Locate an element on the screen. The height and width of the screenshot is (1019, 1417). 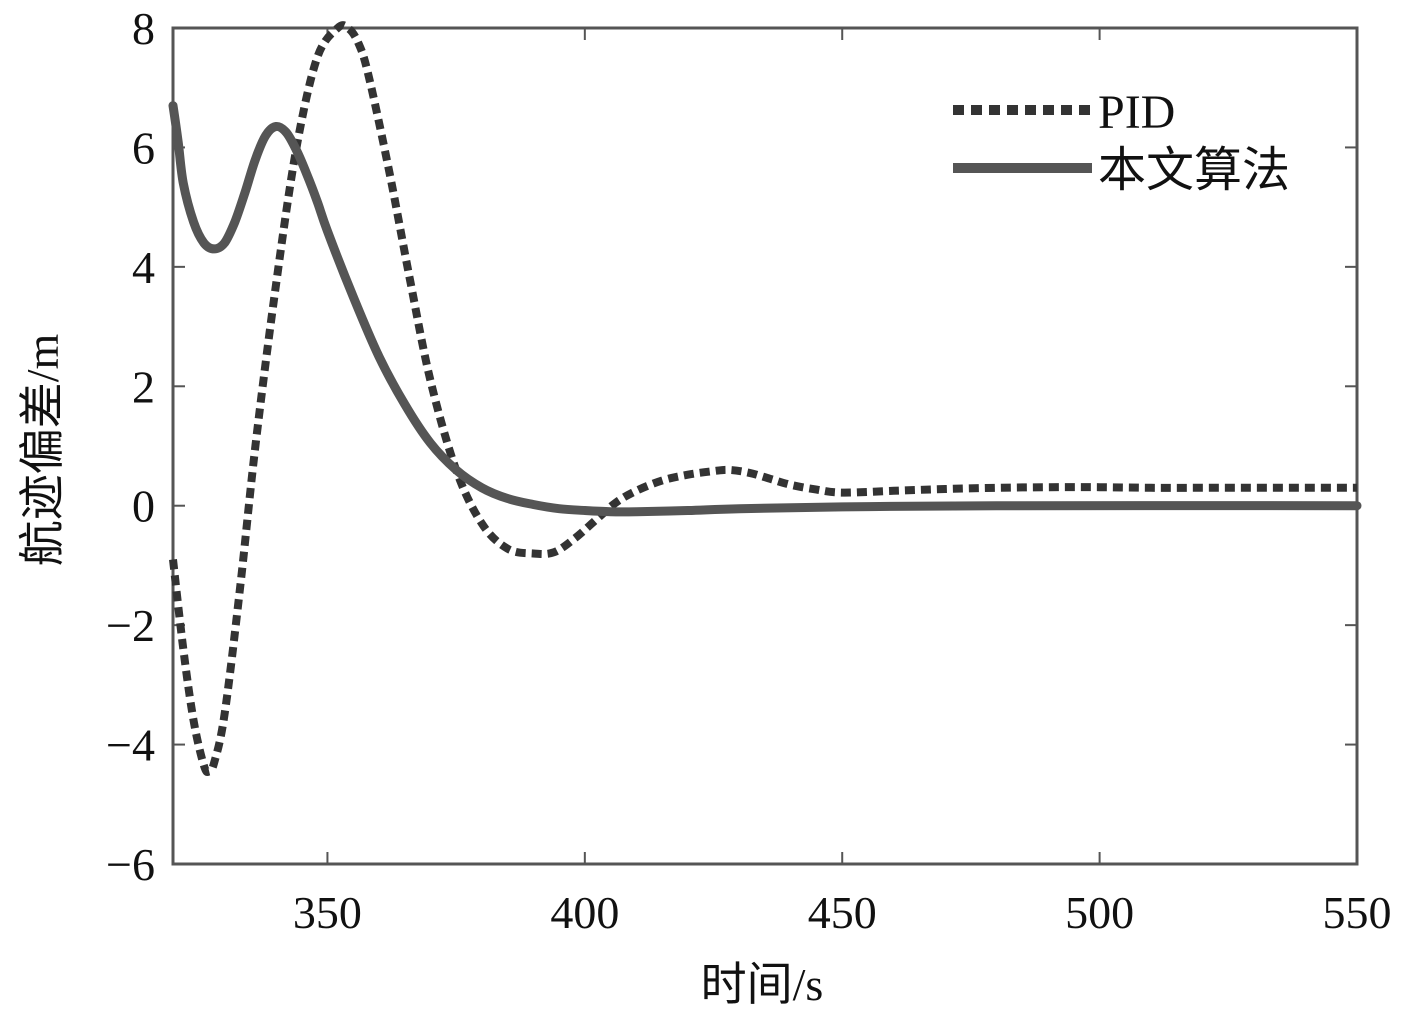
y-tick-label: −6 is located at coordinates (130, 864).